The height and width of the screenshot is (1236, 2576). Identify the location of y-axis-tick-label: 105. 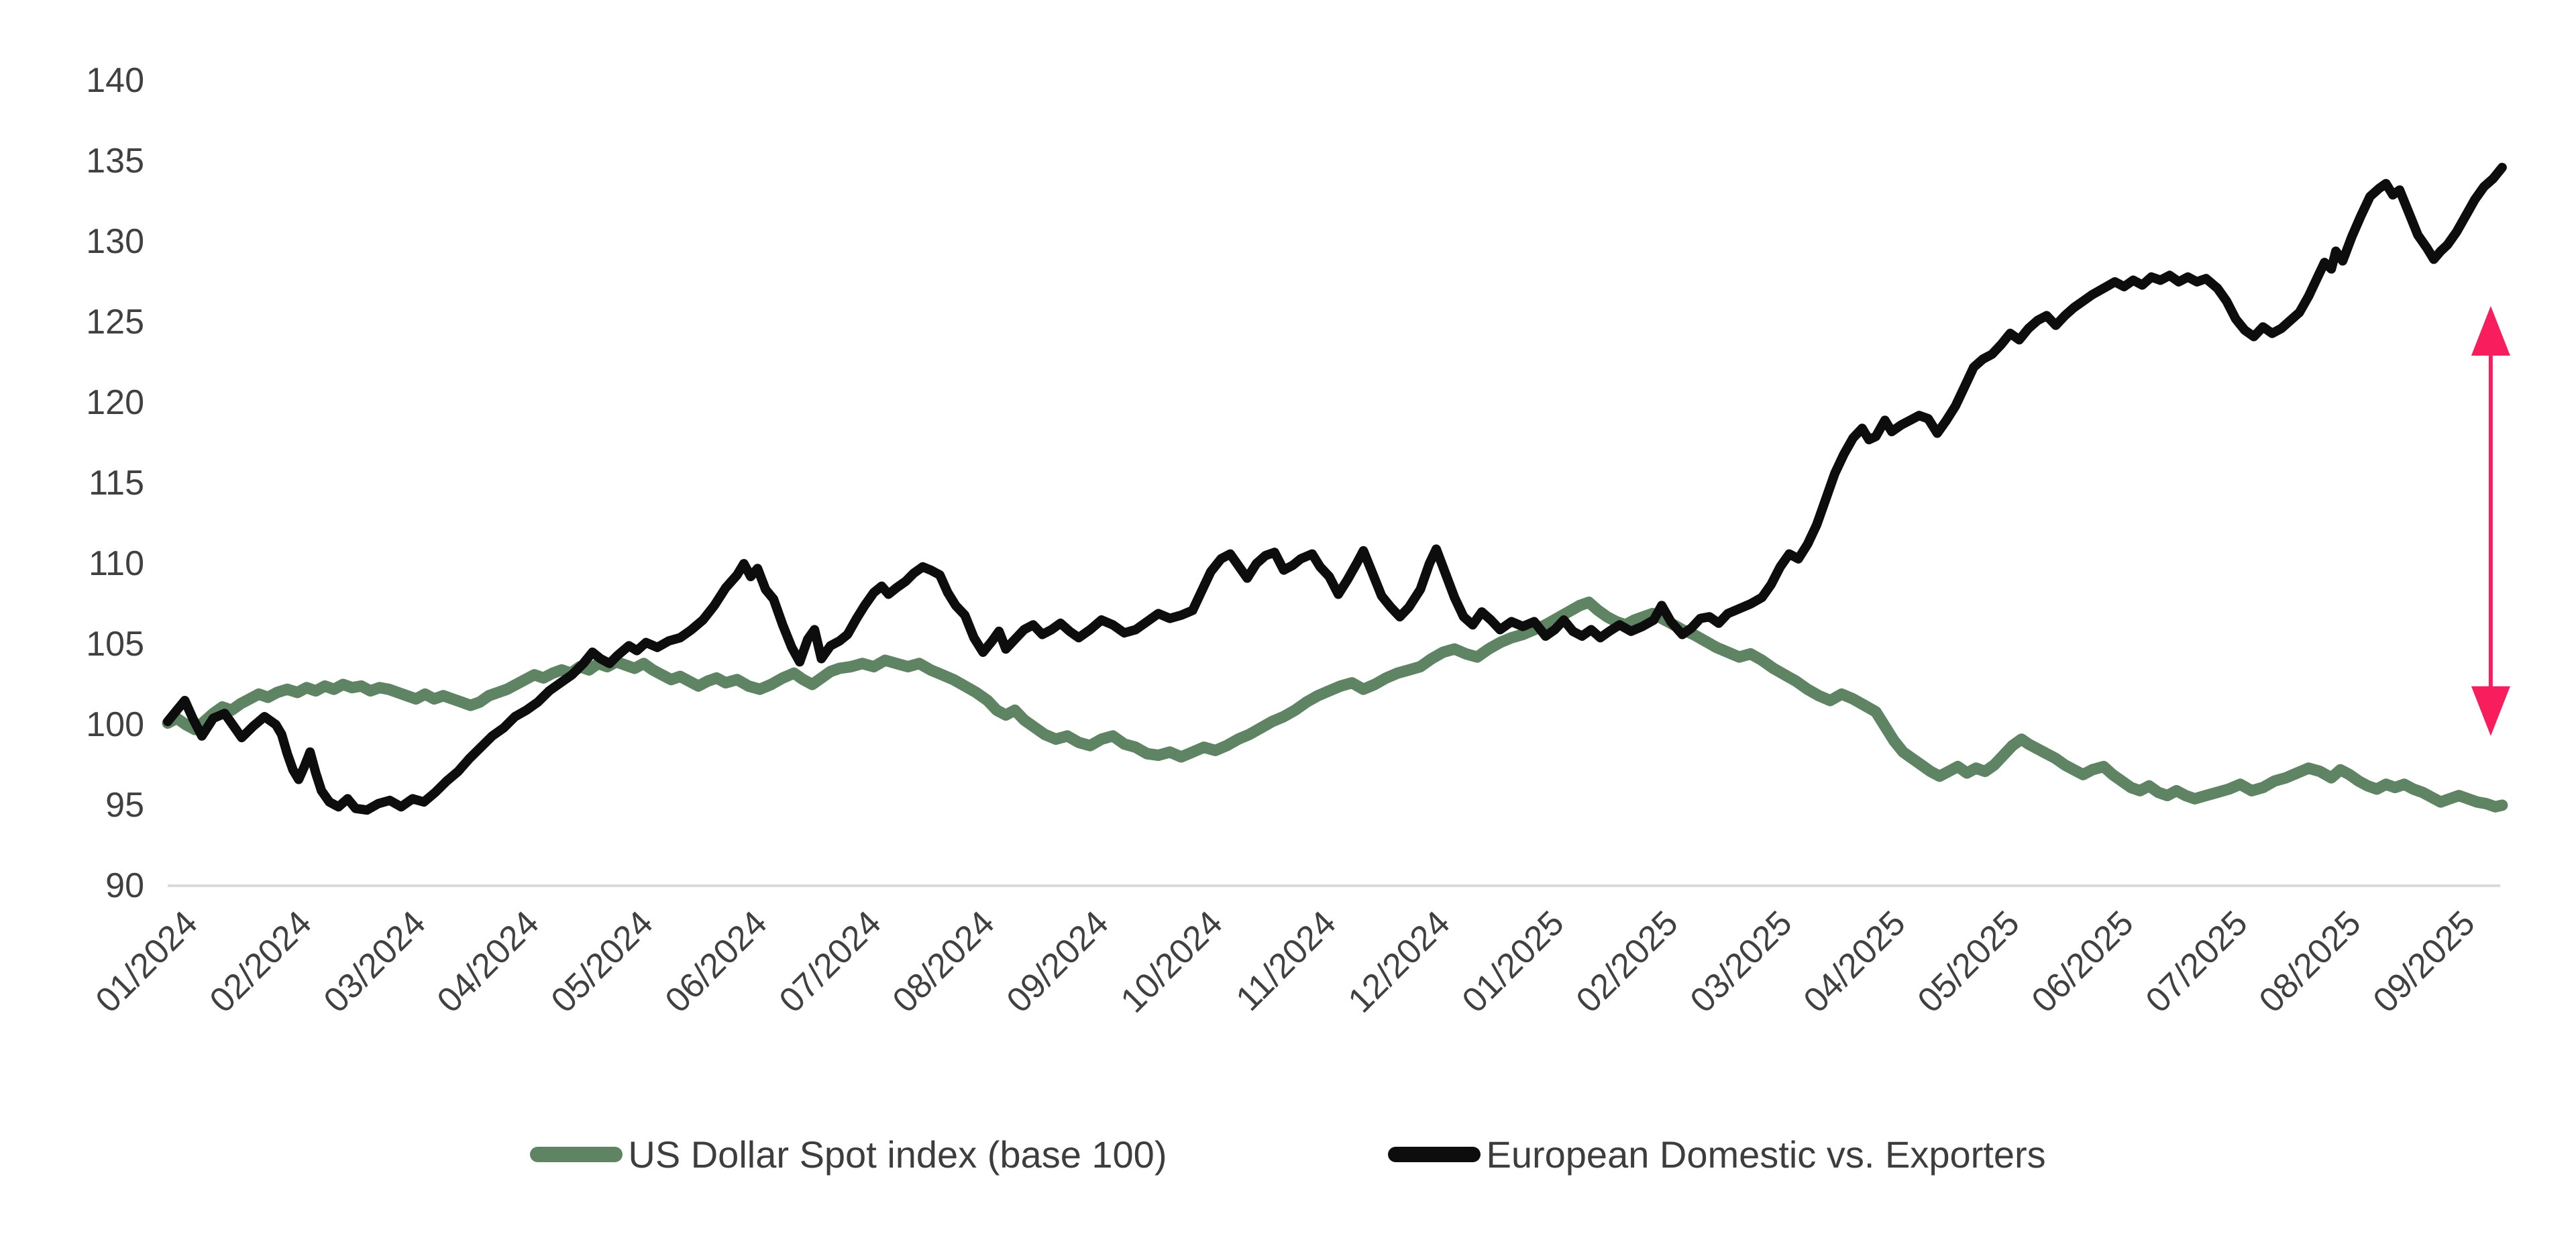
(115, 644).